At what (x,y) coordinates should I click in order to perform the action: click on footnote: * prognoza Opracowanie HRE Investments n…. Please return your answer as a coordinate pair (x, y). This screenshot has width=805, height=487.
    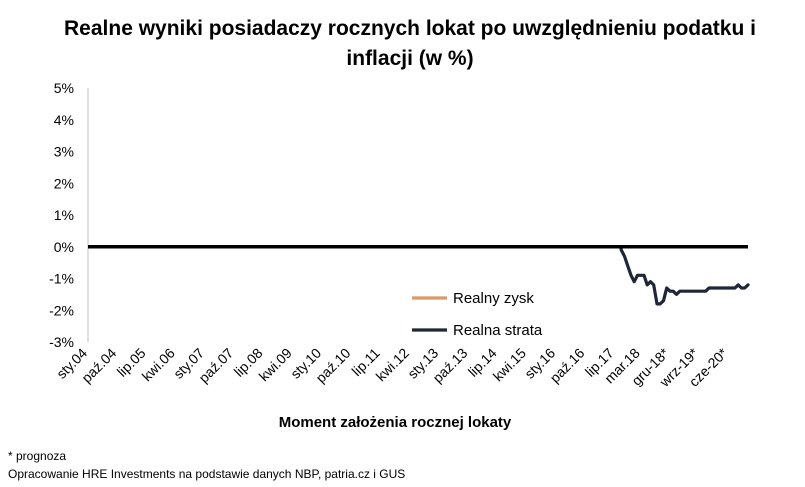
    Looking at the image, I should click on (206, 465).